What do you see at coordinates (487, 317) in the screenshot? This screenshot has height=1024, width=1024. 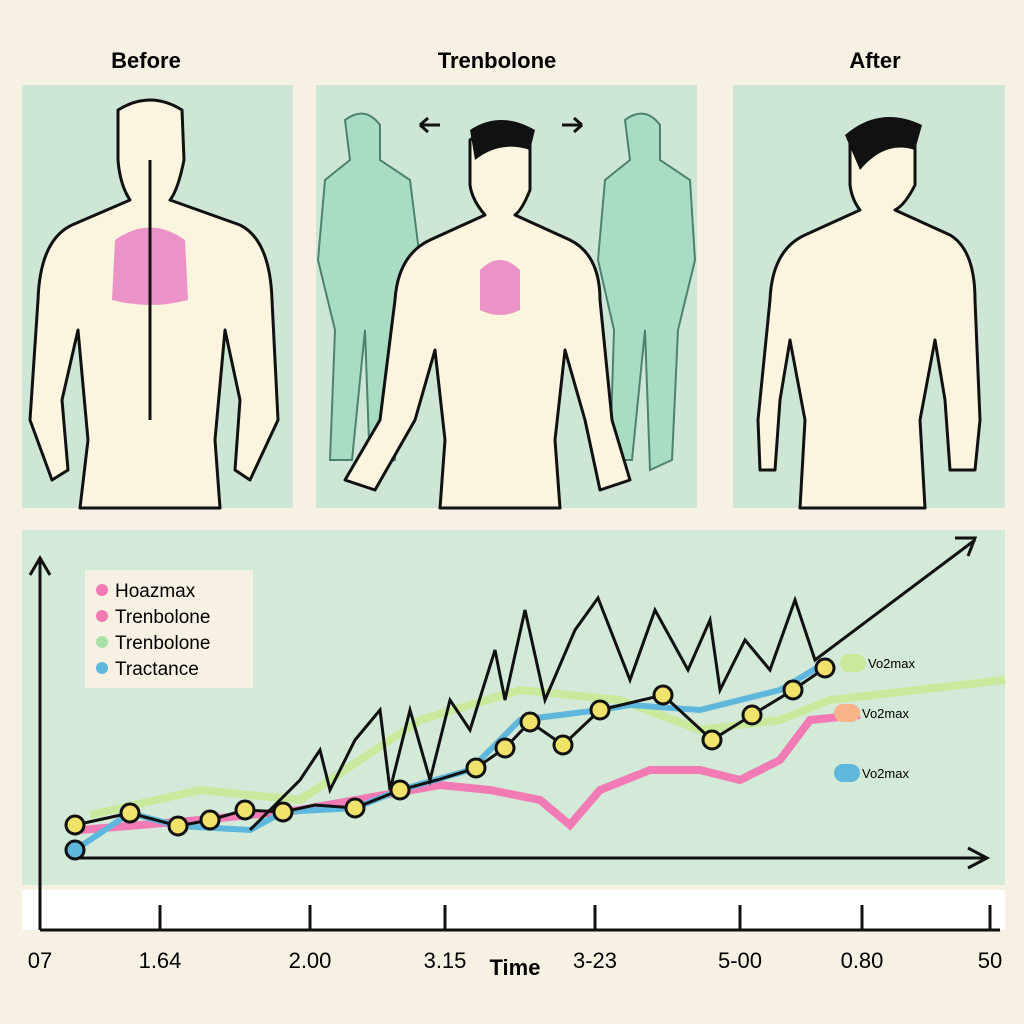 I see `figure-front` at bounding box center [487, 317].